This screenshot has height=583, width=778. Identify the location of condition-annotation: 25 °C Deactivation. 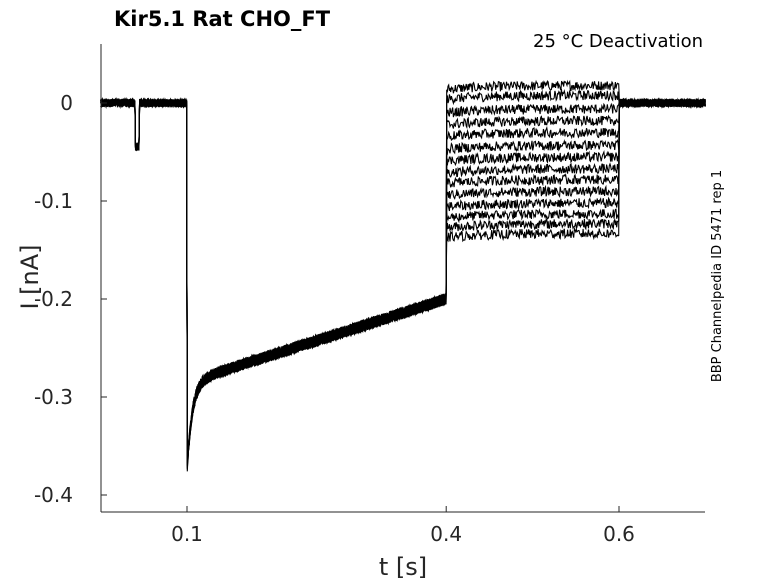
(618, 41).